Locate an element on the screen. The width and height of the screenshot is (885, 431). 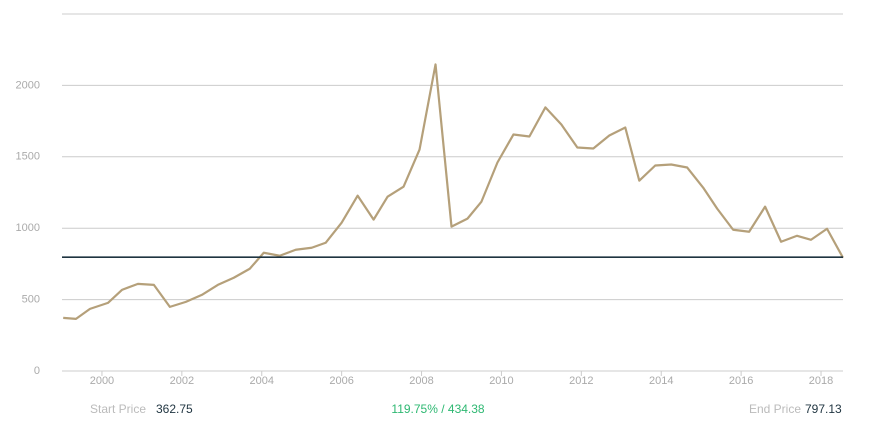
y-tick-label: 1500 is located at coordinates (28, 157).